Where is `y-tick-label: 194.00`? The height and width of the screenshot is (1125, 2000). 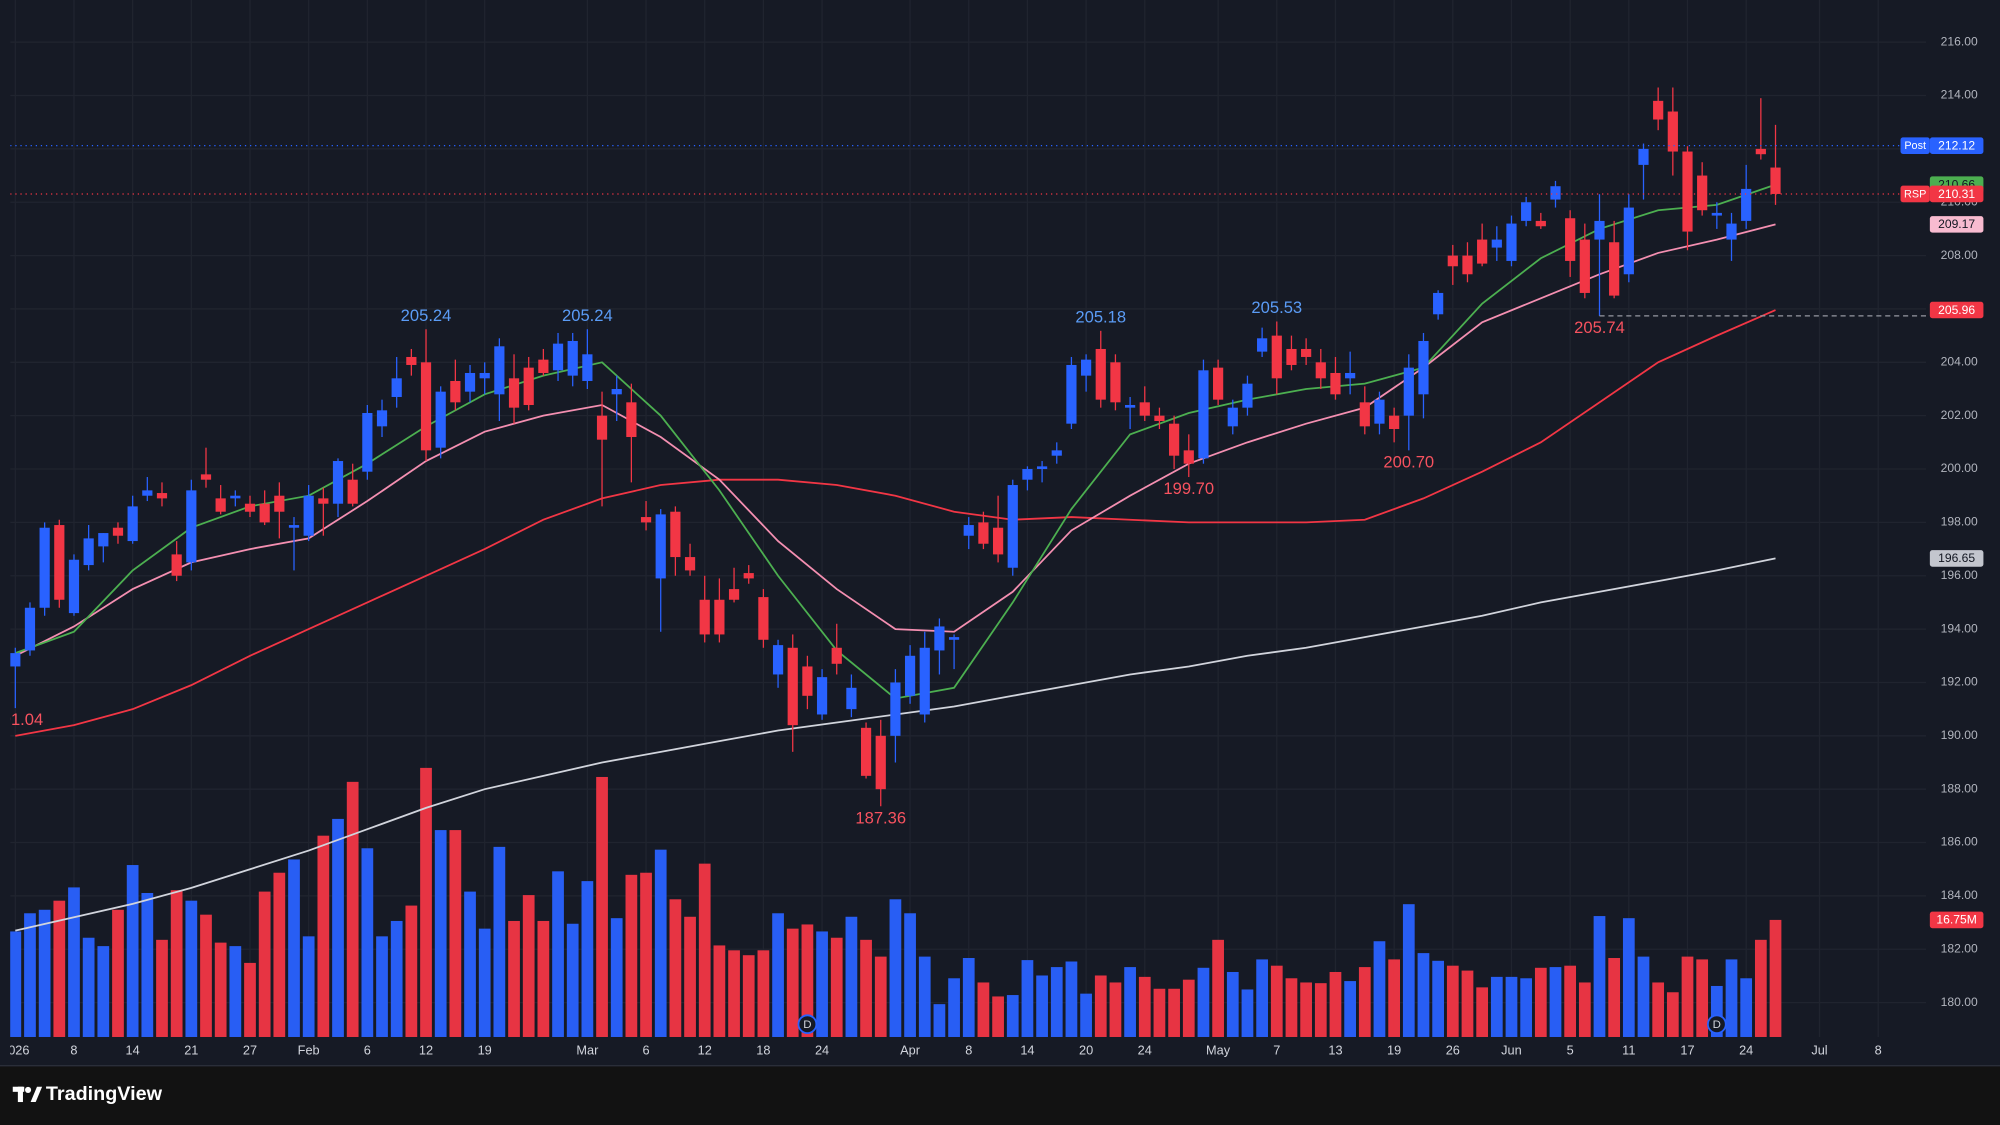 y-tick-label: 194.00 is located at coordinates (1959, 628).